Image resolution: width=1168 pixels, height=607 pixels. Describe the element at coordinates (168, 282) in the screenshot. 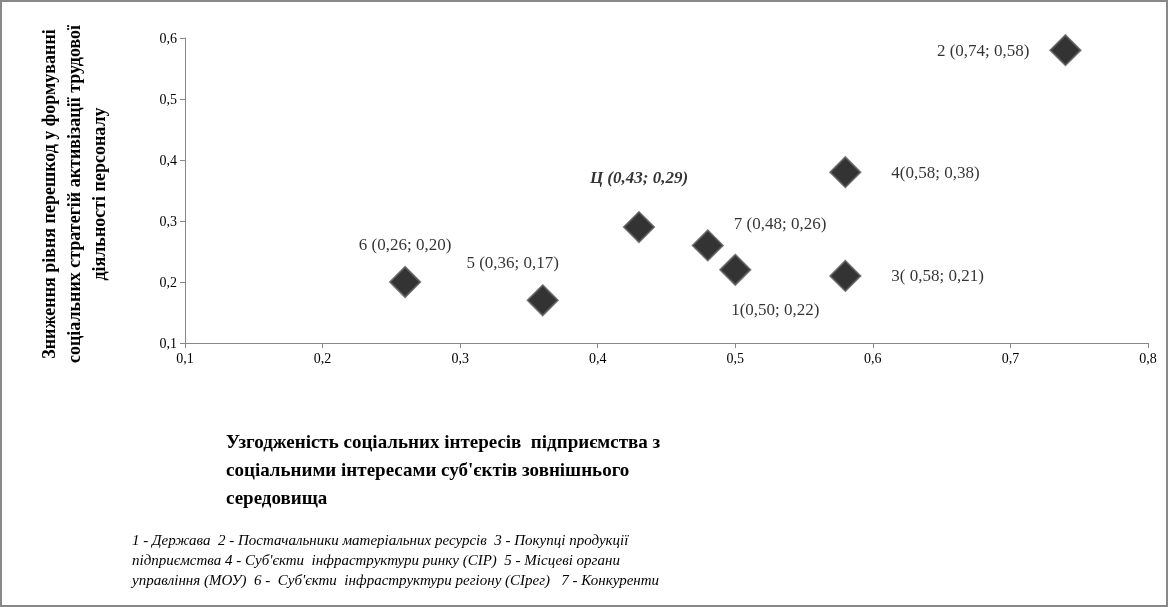

I see `y-tick-label: 0,2` at that location.